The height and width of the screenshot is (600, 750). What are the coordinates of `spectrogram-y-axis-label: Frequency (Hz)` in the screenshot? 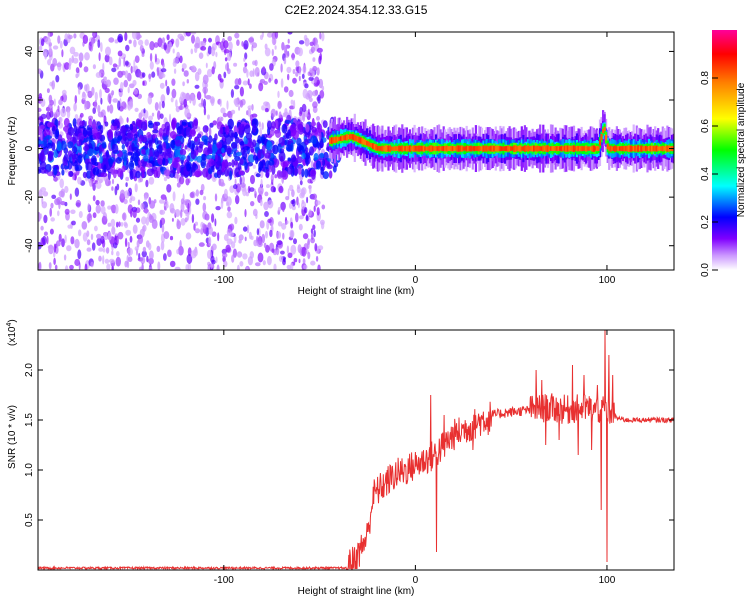 It's located at (12, 151).